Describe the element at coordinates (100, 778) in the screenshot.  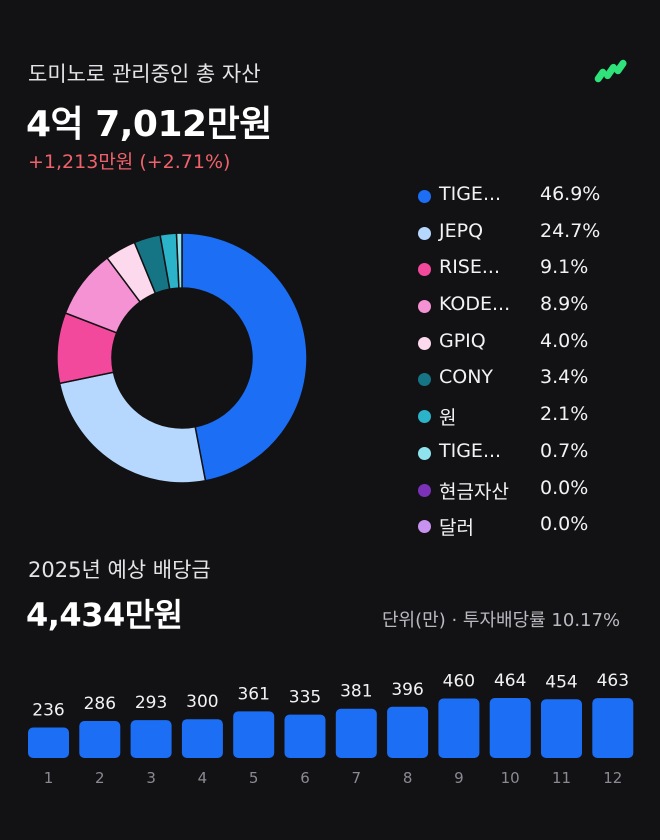
I see `month-tick-label: 2` at that location.